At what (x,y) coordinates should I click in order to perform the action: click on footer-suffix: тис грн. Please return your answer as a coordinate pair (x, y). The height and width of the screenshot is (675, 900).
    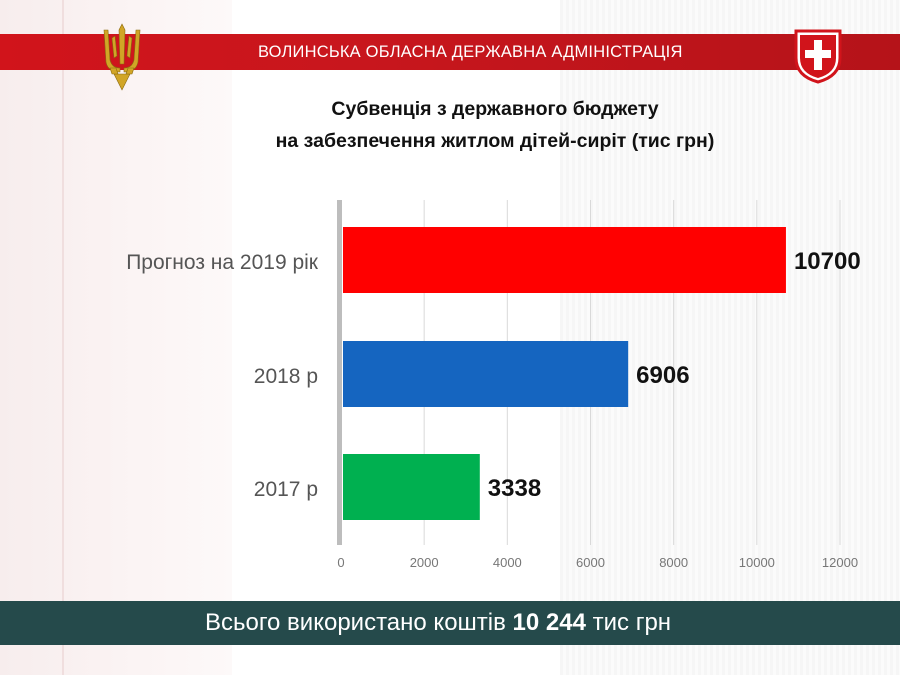
    Looking at the image, I should click on (632, 622).